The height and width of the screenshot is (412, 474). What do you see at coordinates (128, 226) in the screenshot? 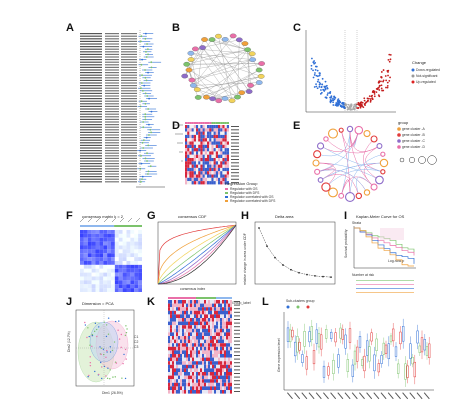
I see `cluster-bar` at bounding box center [128, 226].